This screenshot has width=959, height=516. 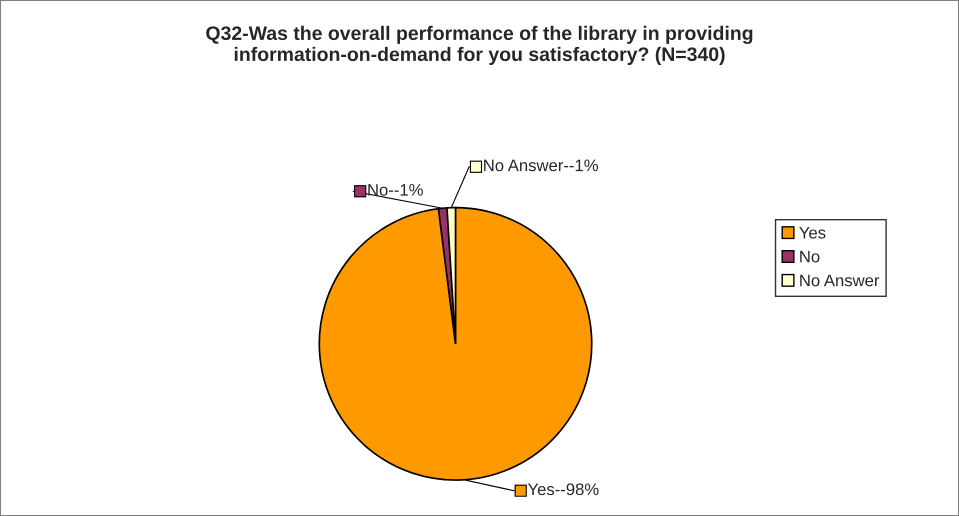 I want to click on chart-title: Q32-Was the overall performance of the library in providing information-on-demand for you satisfactory? (N=340), so click(x=479, y=45).